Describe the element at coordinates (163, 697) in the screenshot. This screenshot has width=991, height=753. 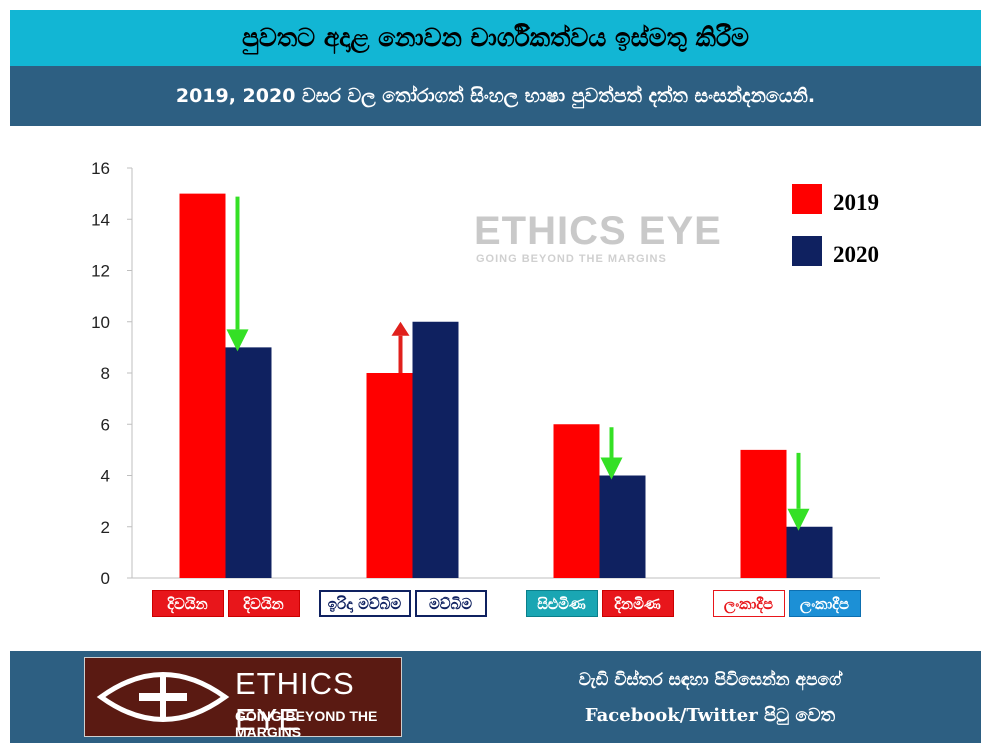
I see `eye-logo-icon` at that location.